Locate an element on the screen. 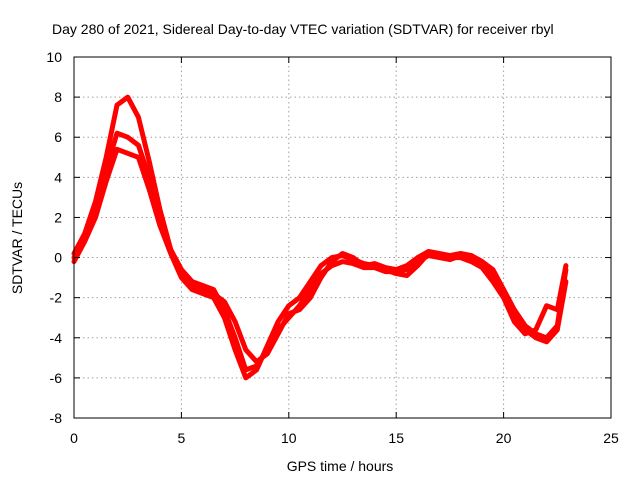  y-tick-label: 4 is located at coordinates (58, 177).